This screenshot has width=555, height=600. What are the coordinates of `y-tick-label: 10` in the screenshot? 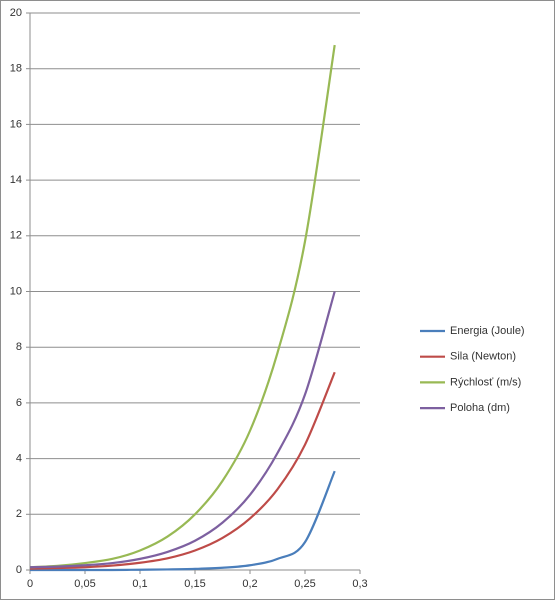 It's located at (16, 291).